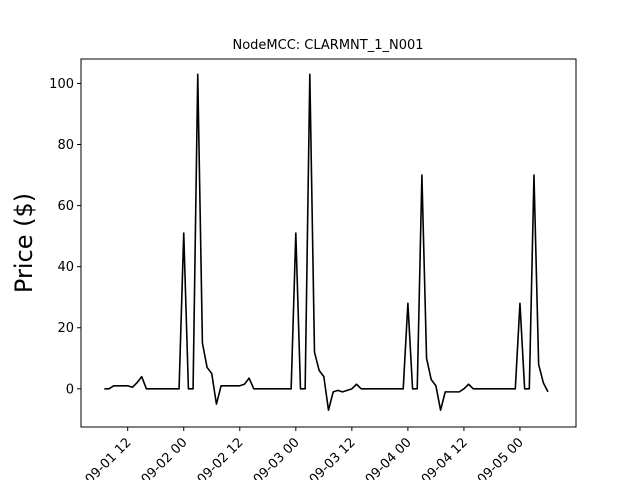 The image size is (640, 480). Describe the element at coordinates (327, 45) in the screenshot. I see `chart-title: NodeMCC: CLARMNT_1_N001` at that location.